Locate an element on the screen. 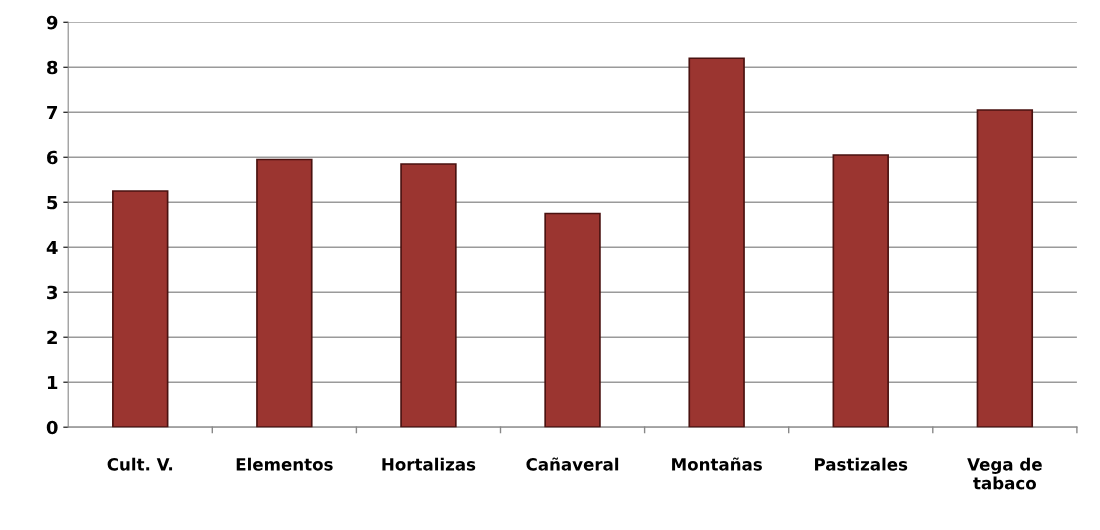  y-tick-label: 4 is located at coordinates (52, 247).